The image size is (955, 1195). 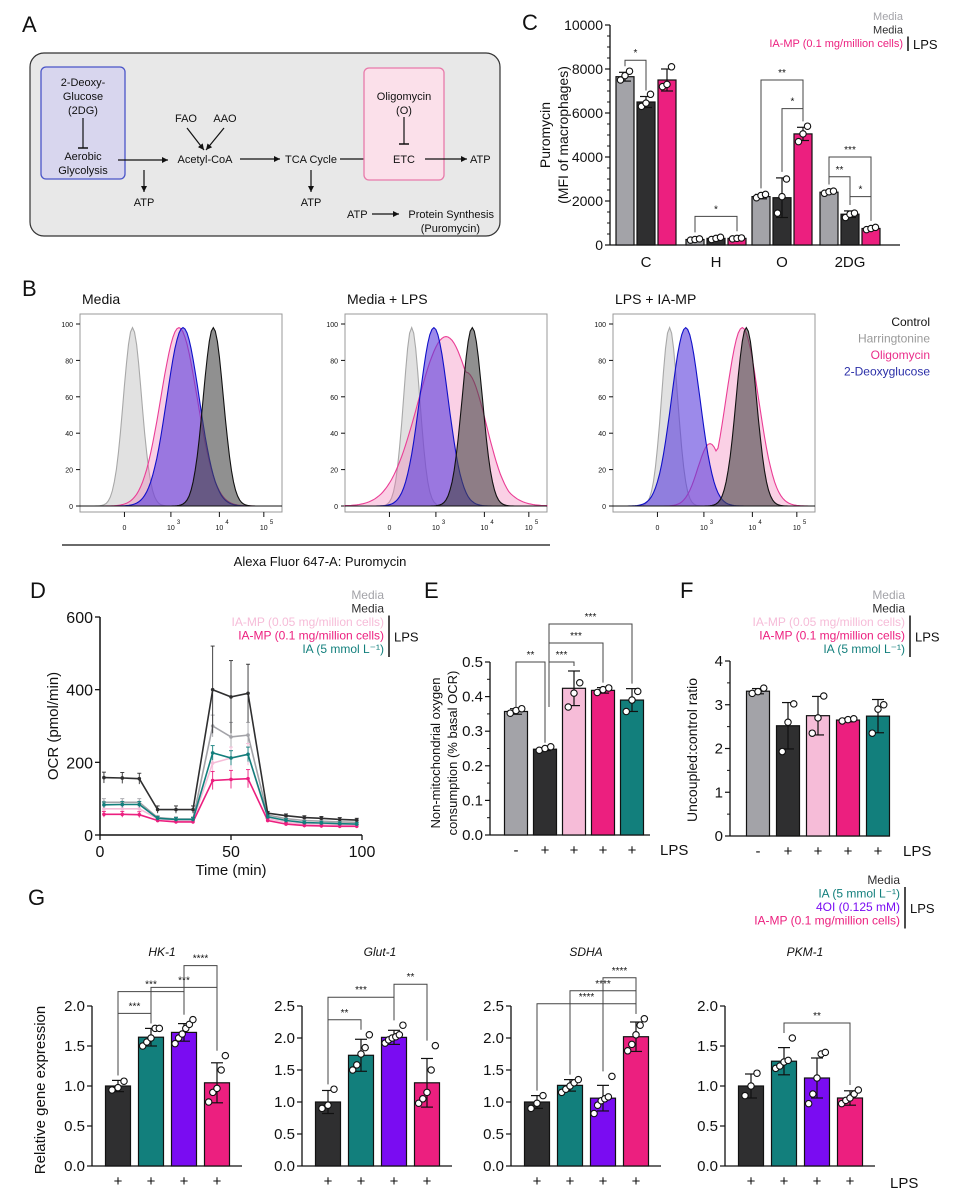 I want to click on y-tick-label: 4, so click(x=719, y=661).